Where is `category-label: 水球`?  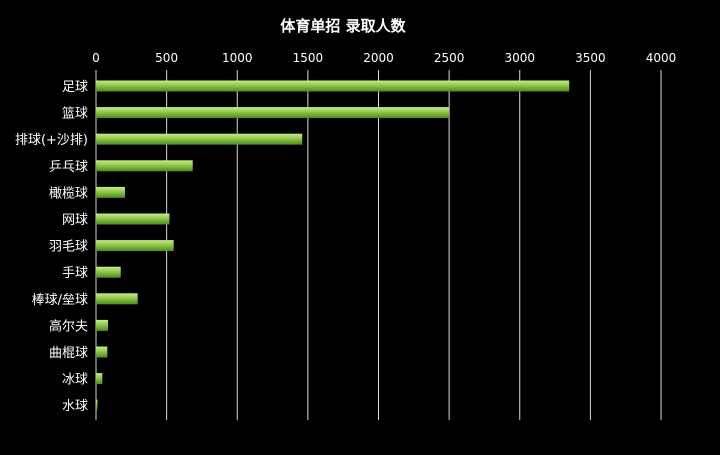 category-label: 水球 is located at coordinates (75, 406).